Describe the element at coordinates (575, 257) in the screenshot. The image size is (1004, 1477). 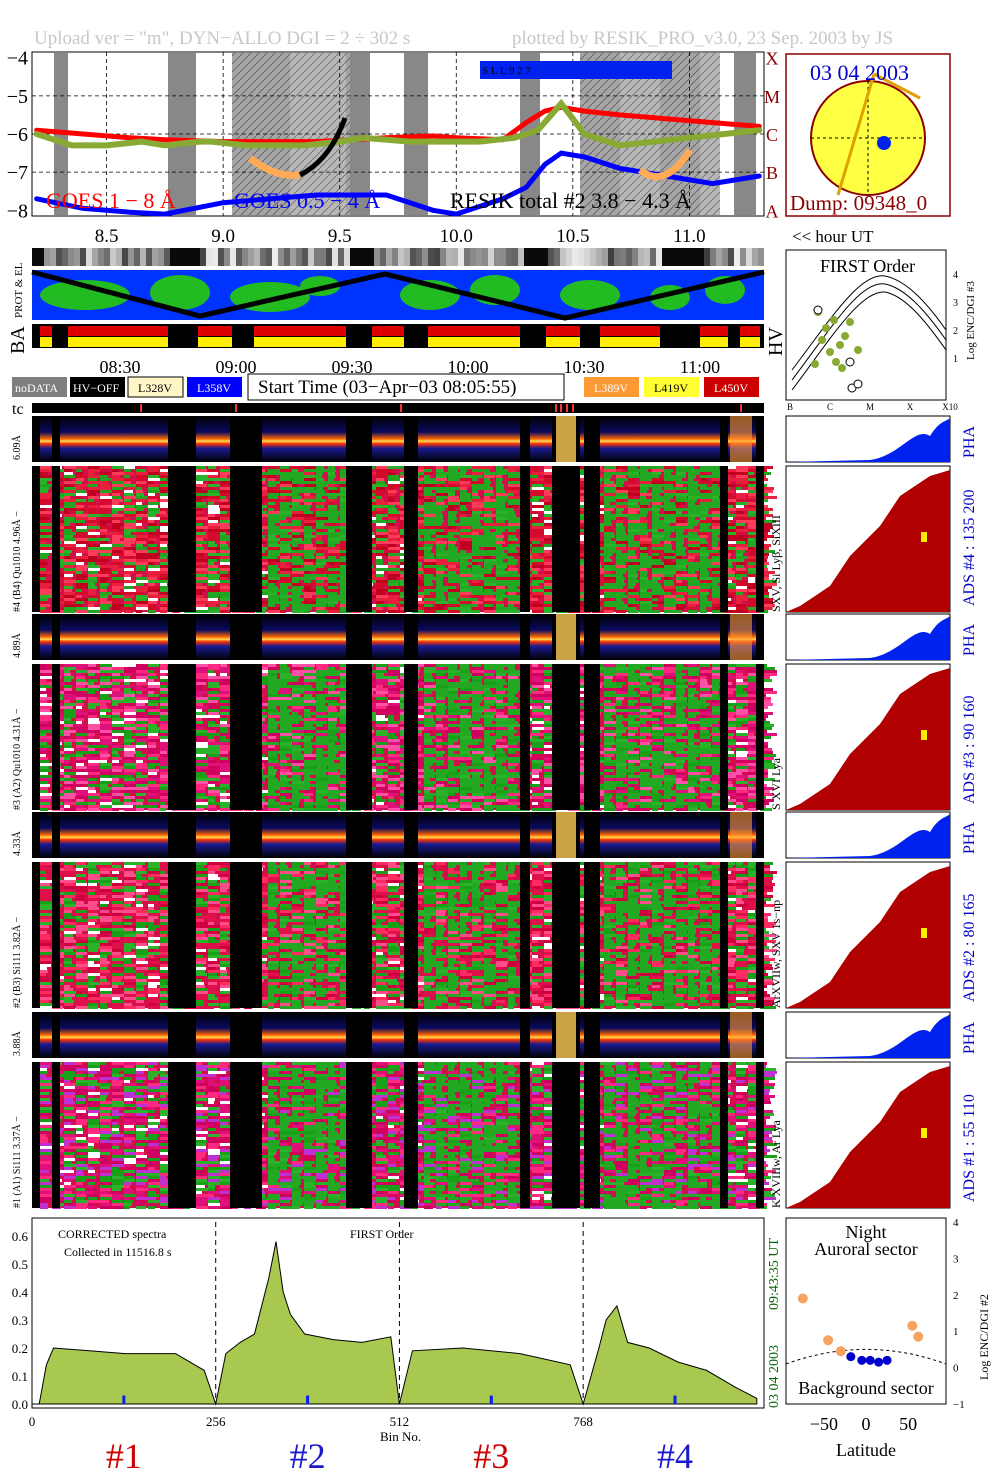
I see `prot-cell` at that location.